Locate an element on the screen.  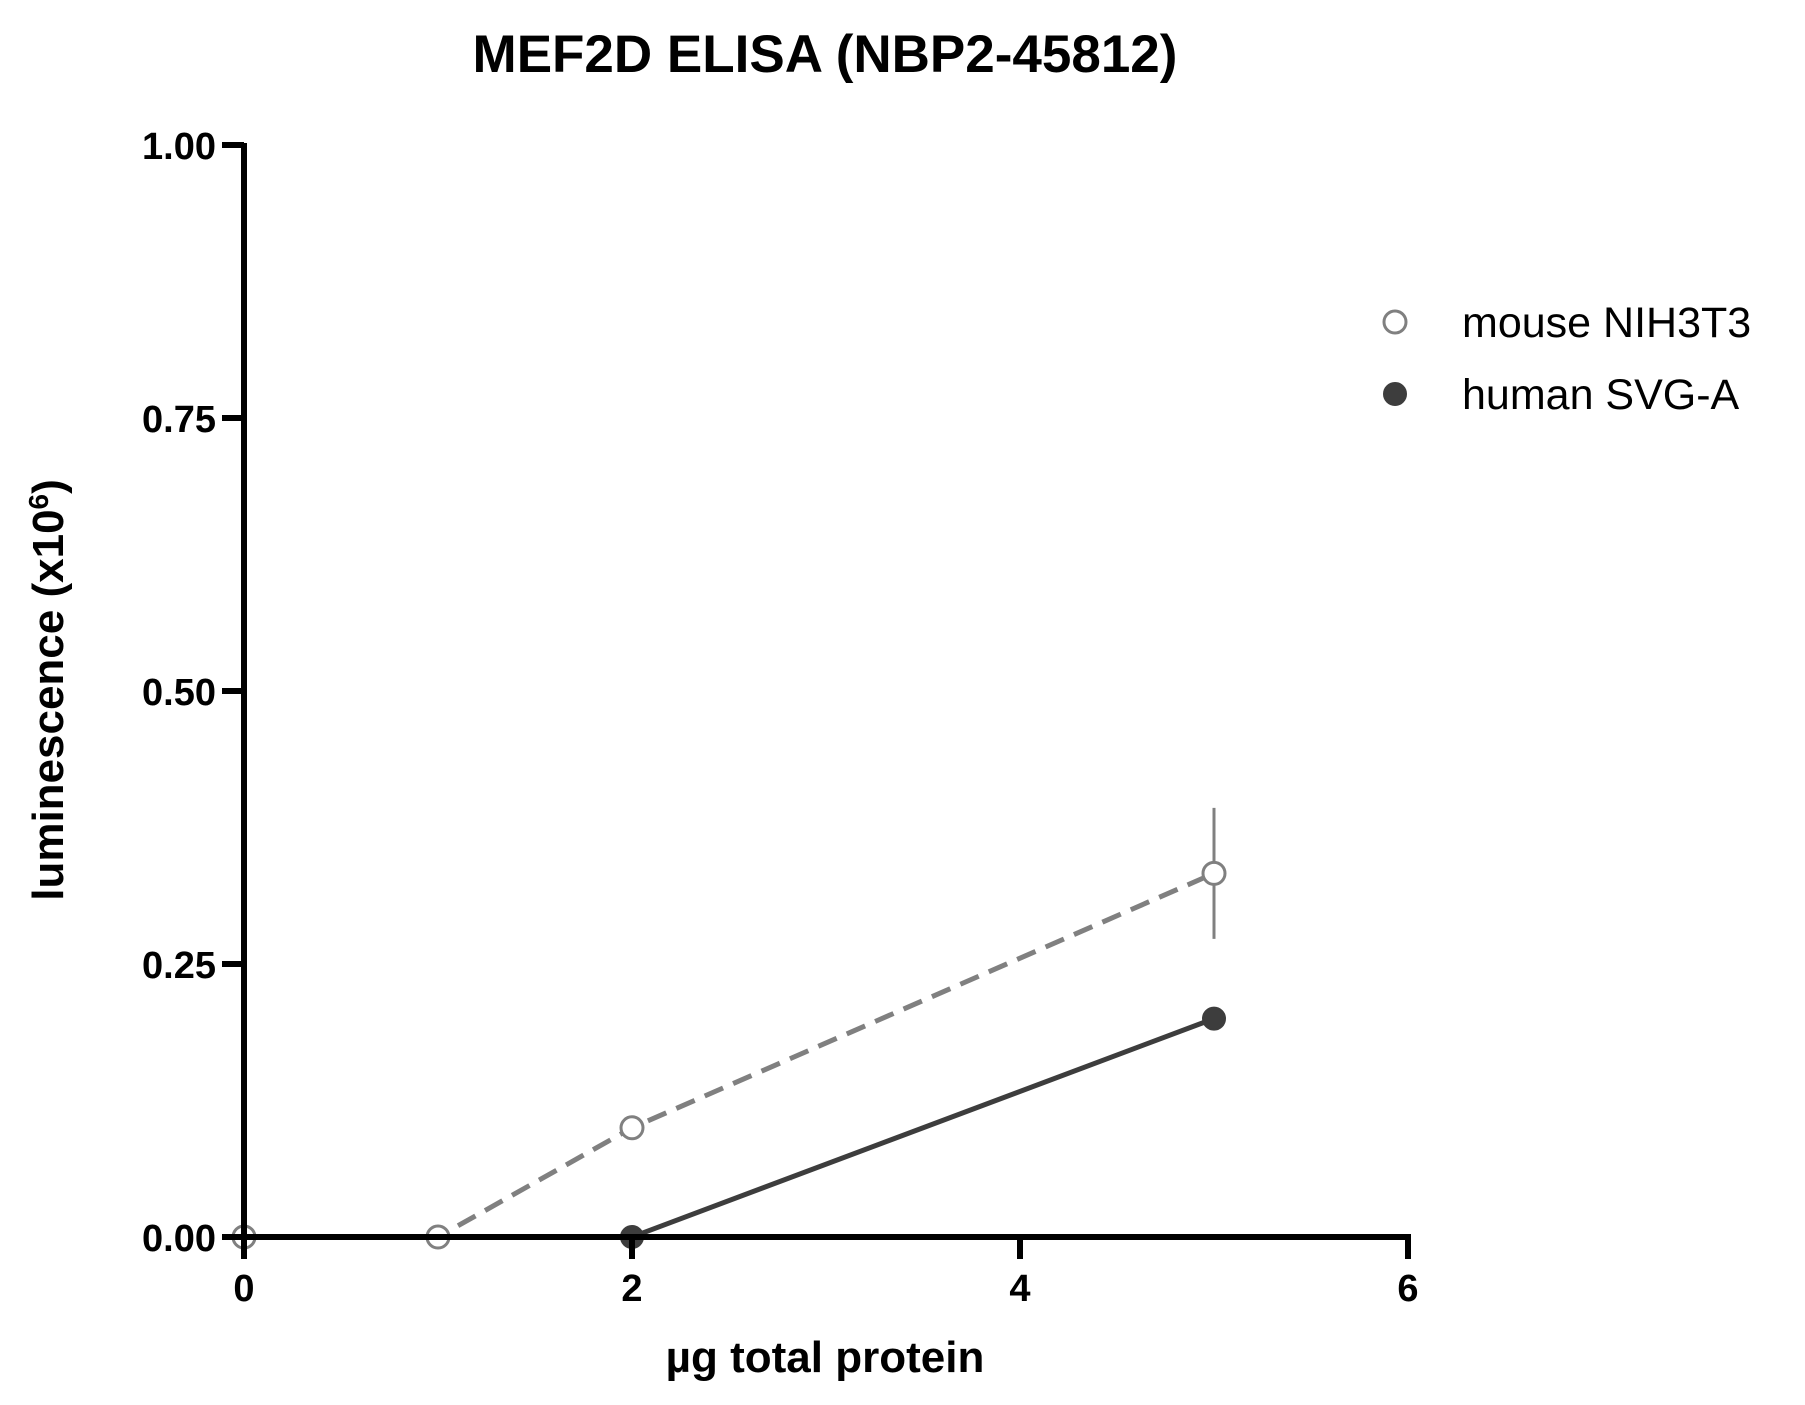
x-tick-label: 4 is located at coordinates (1019, 1289).